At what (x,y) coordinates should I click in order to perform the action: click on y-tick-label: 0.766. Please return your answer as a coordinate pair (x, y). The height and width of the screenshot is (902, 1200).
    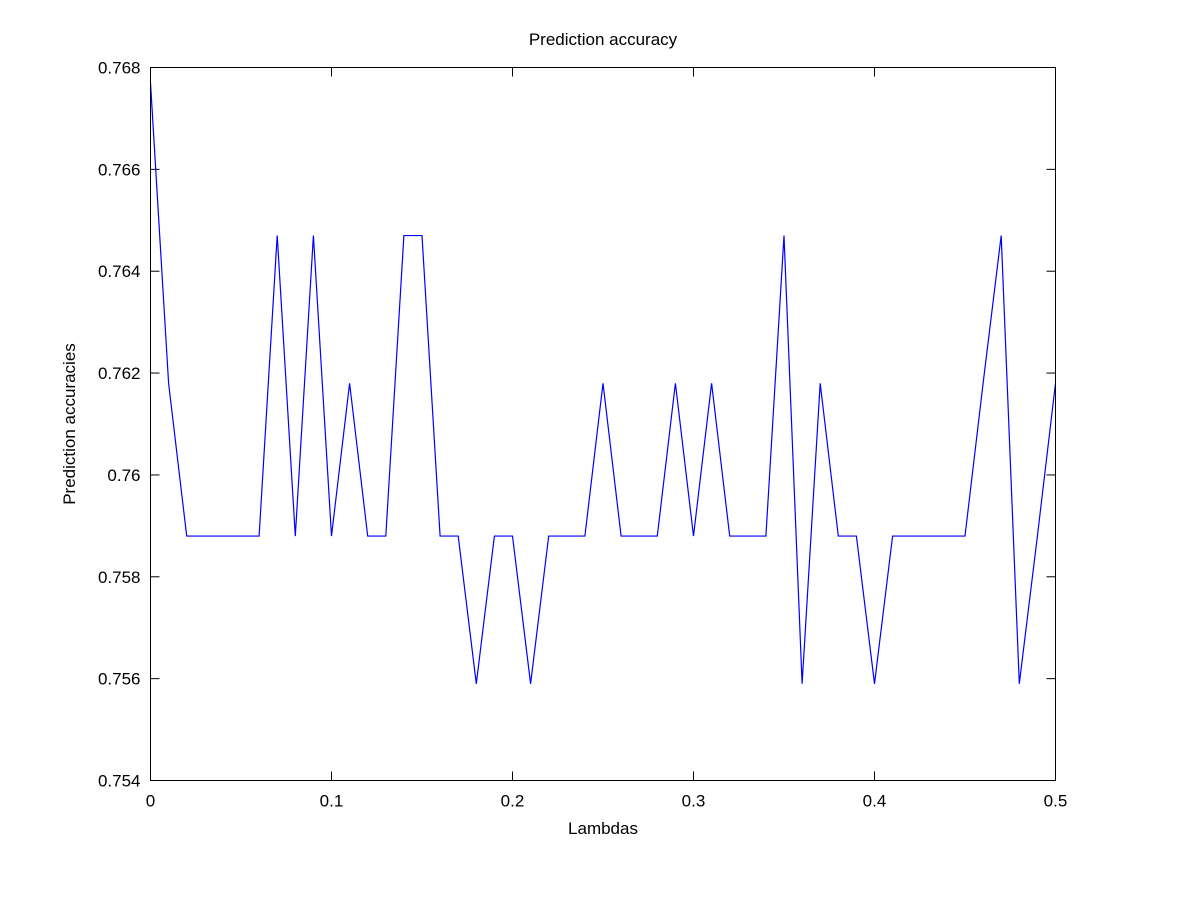
    Looking at the image, I should click on (119, 169).